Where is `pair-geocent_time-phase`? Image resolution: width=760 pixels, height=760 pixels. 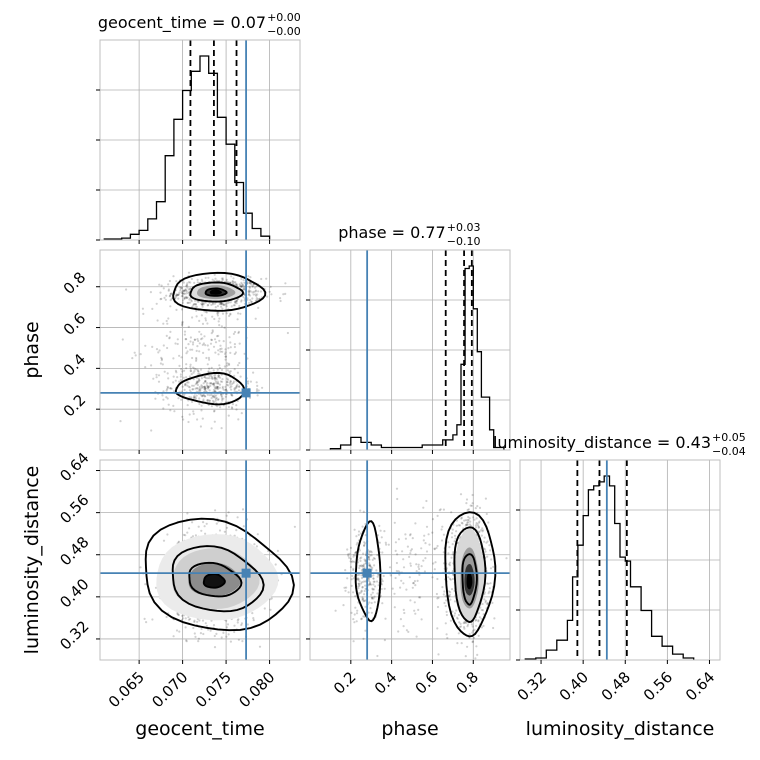 pair-geocent_time-phase is located at coordinates (198, 351).